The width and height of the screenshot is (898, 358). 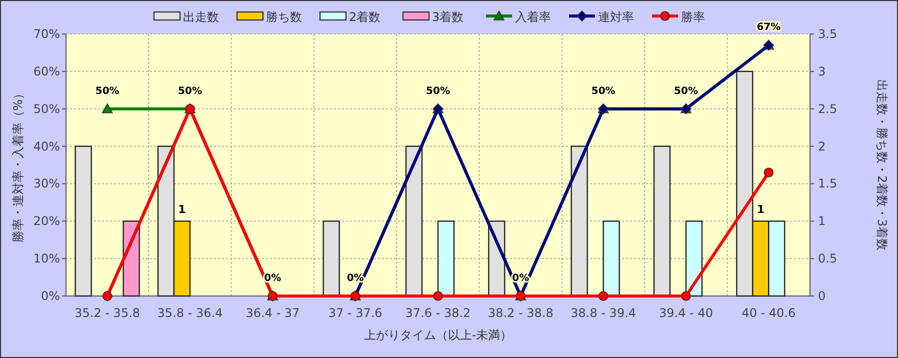 I want to click on y2-tick-label: 2.5, so click(x=828, y=109).